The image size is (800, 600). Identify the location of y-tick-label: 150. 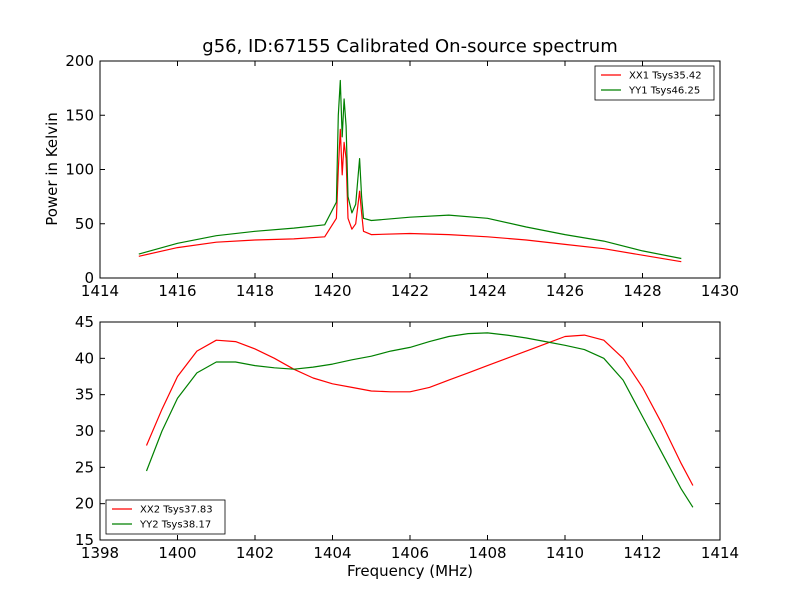
(79, 115).